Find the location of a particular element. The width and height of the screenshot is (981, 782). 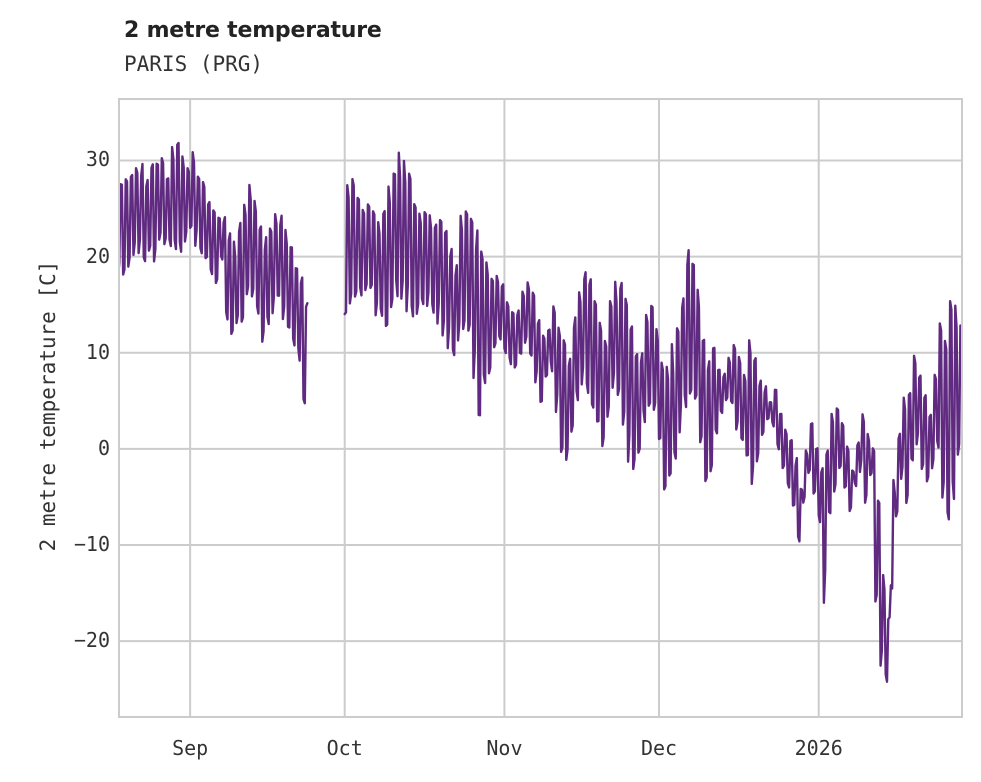

temperature-line is located at coordinates (214, 273).